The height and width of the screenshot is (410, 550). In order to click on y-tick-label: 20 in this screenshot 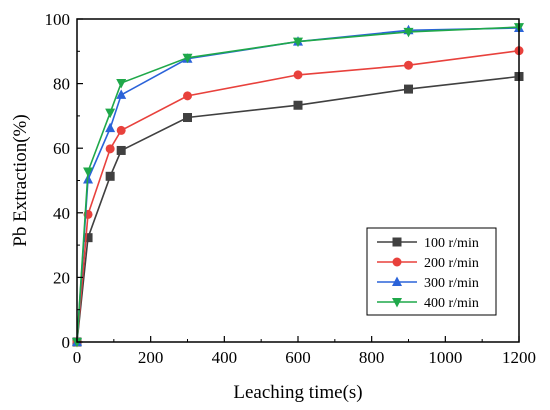, I will do `click(61, 277)`.